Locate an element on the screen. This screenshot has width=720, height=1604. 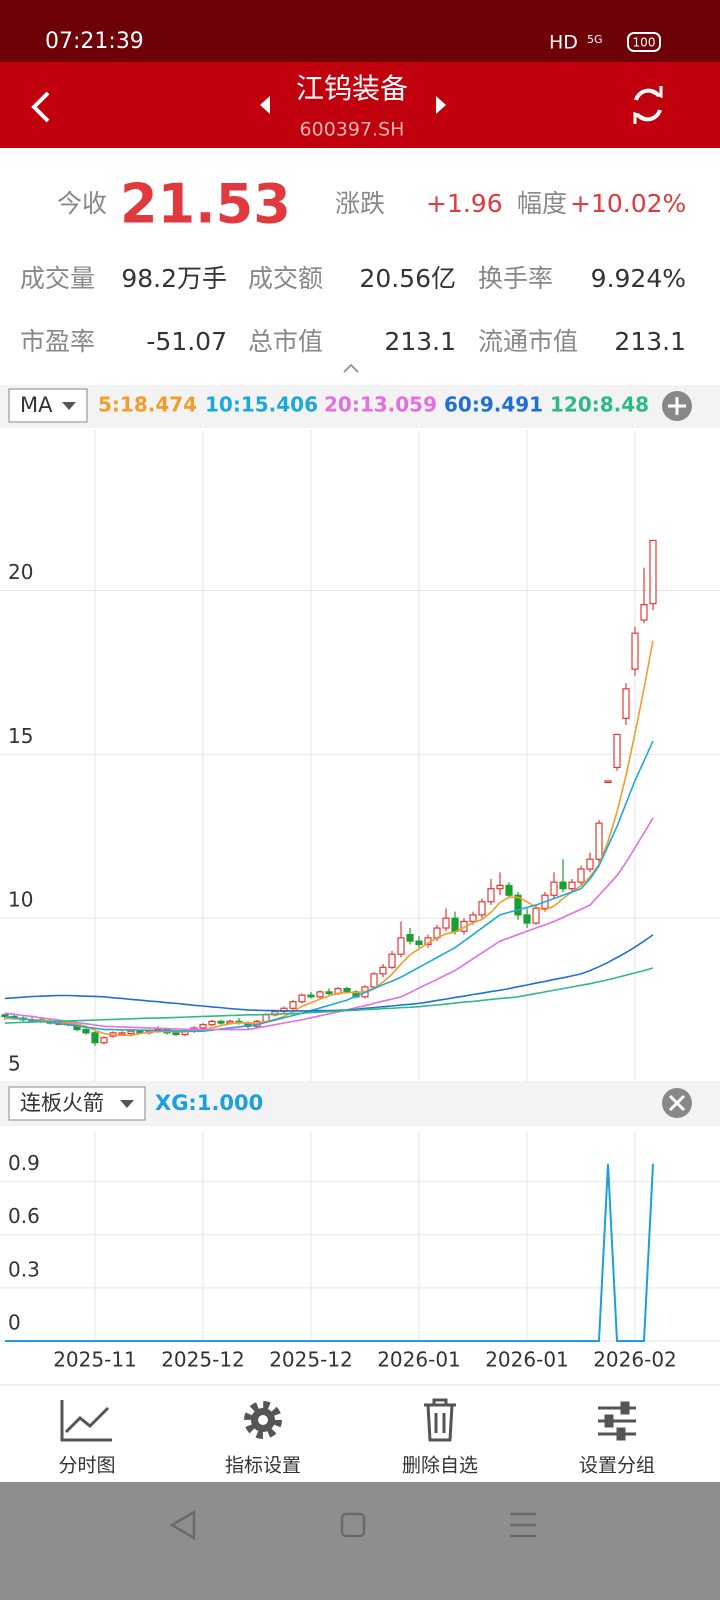
legend-entry: 60:9.491 is located at coordinates (493, 405).